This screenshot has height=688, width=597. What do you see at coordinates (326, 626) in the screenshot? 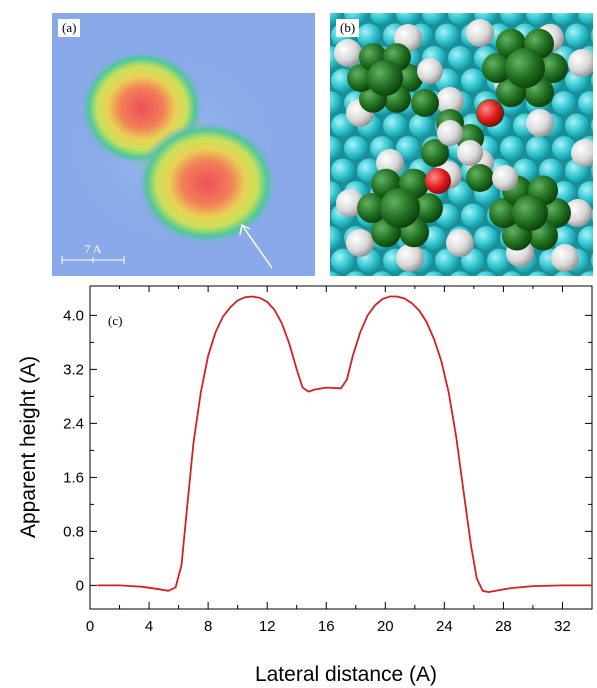
I see `x-tick-label: 16` at bounding box center [326, 626].